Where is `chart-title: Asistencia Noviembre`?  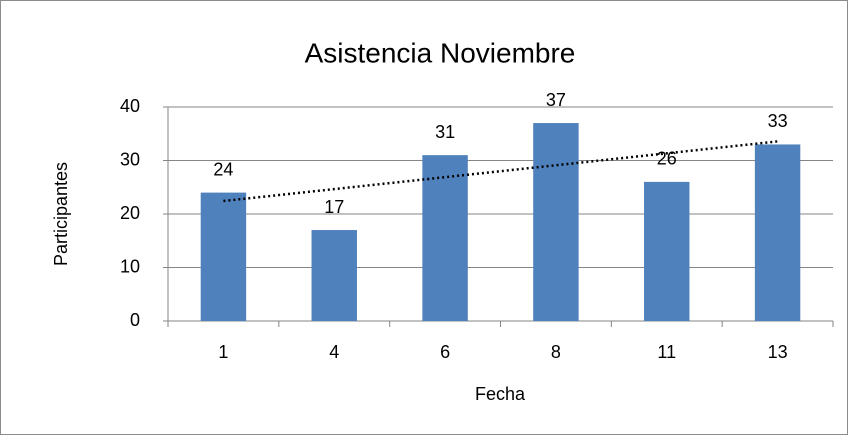 chart-title: Asistencia Noviembre is located at coordinates (440, 52).